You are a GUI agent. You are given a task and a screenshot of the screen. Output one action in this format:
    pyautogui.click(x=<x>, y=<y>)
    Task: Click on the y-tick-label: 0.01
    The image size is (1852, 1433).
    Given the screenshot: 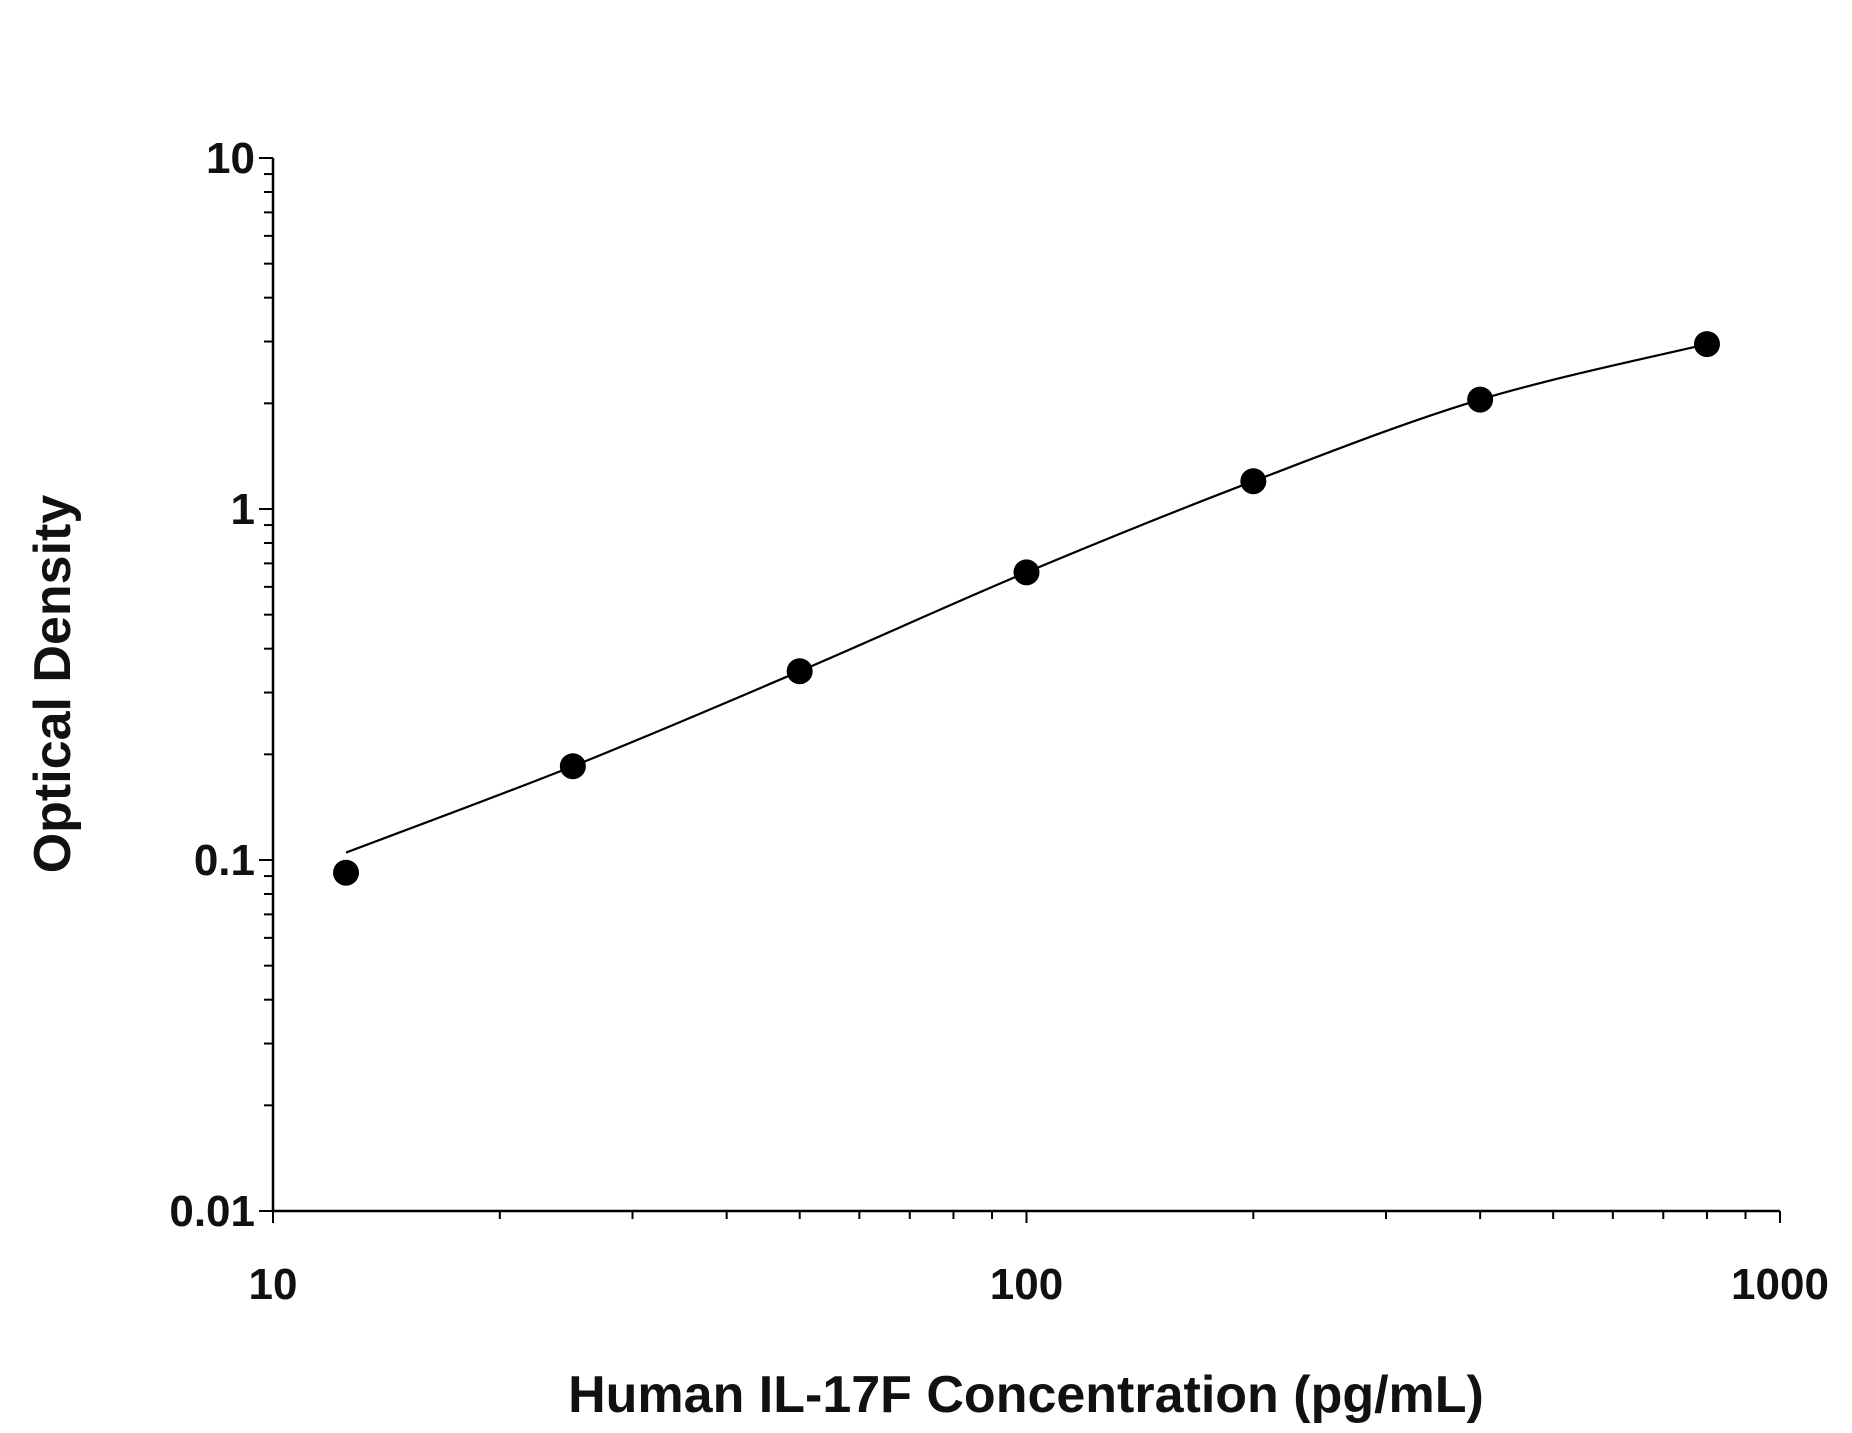 What is the action you would take?
    pyautogui.click(x=212, y=1211)
    